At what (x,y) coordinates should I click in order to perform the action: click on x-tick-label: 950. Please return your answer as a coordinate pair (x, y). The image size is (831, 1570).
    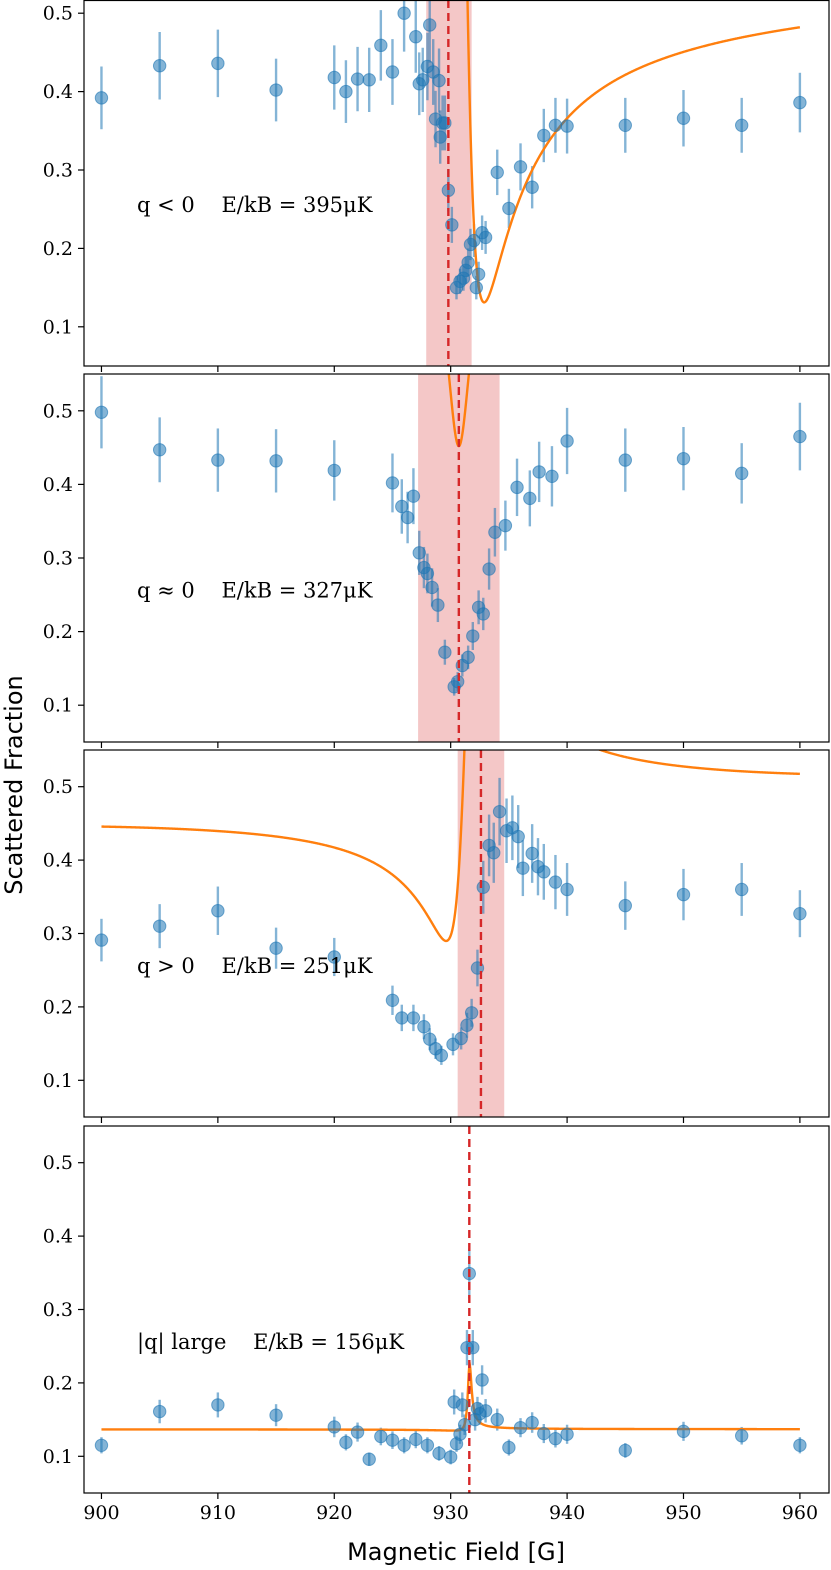
    Looking at the image, I should click on (683, 1513).